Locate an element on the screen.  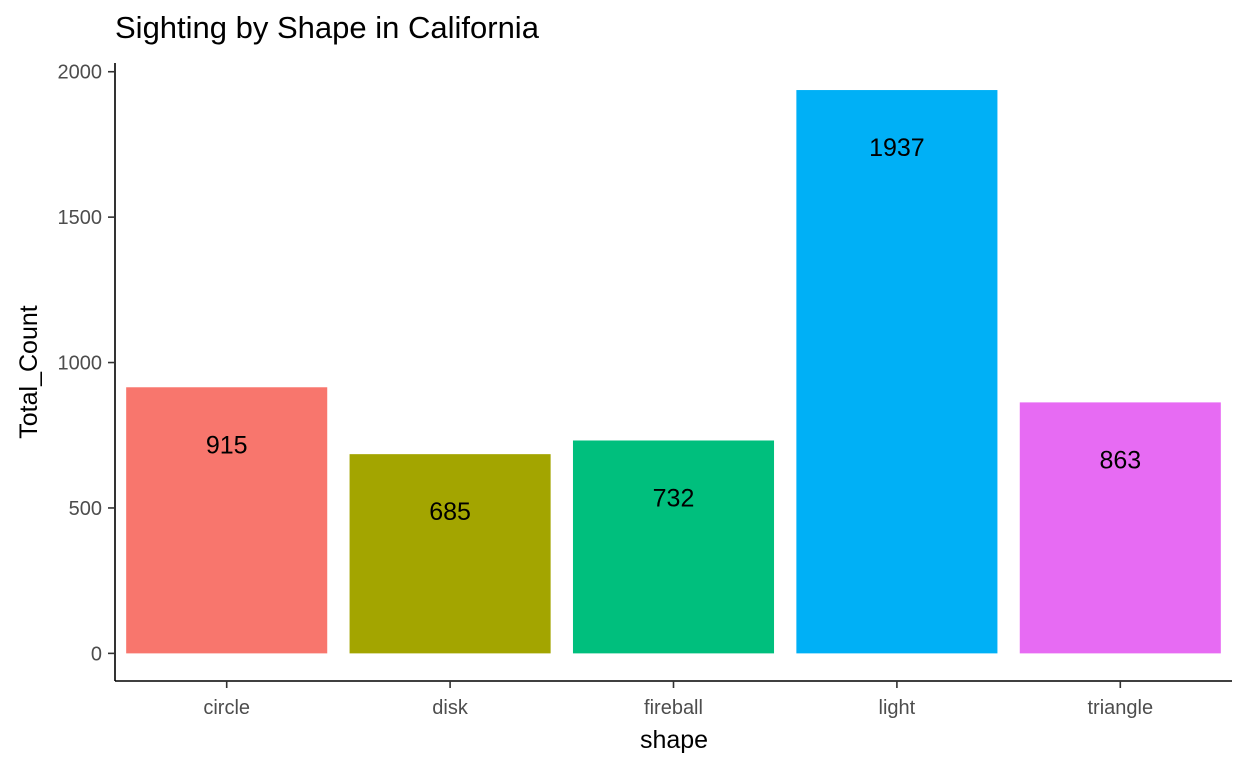
y-tick-label-1000: 1000 is located at coordinates (80, 364).